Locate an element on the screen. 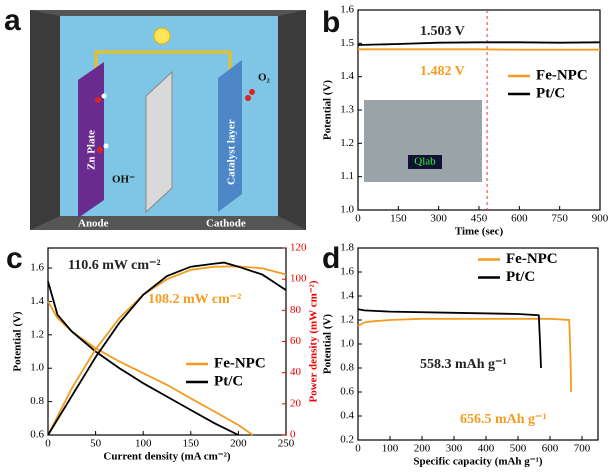  label: Catalyst layer is located at coordinates (232, 152).